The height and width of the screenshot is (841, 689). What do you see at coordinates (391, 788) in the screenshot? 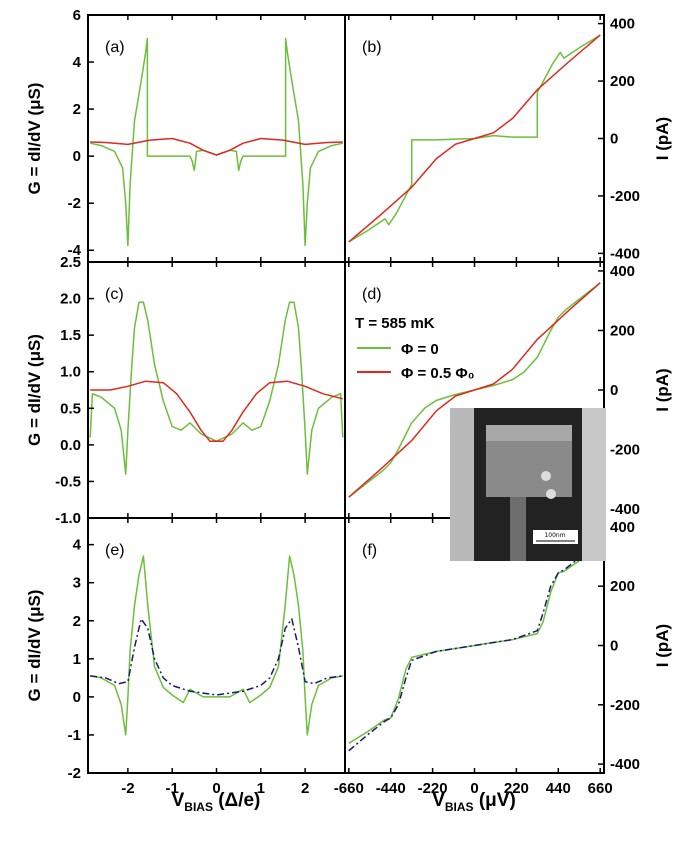
I see `xtick-label: -440` at bounding box center [391, 788].